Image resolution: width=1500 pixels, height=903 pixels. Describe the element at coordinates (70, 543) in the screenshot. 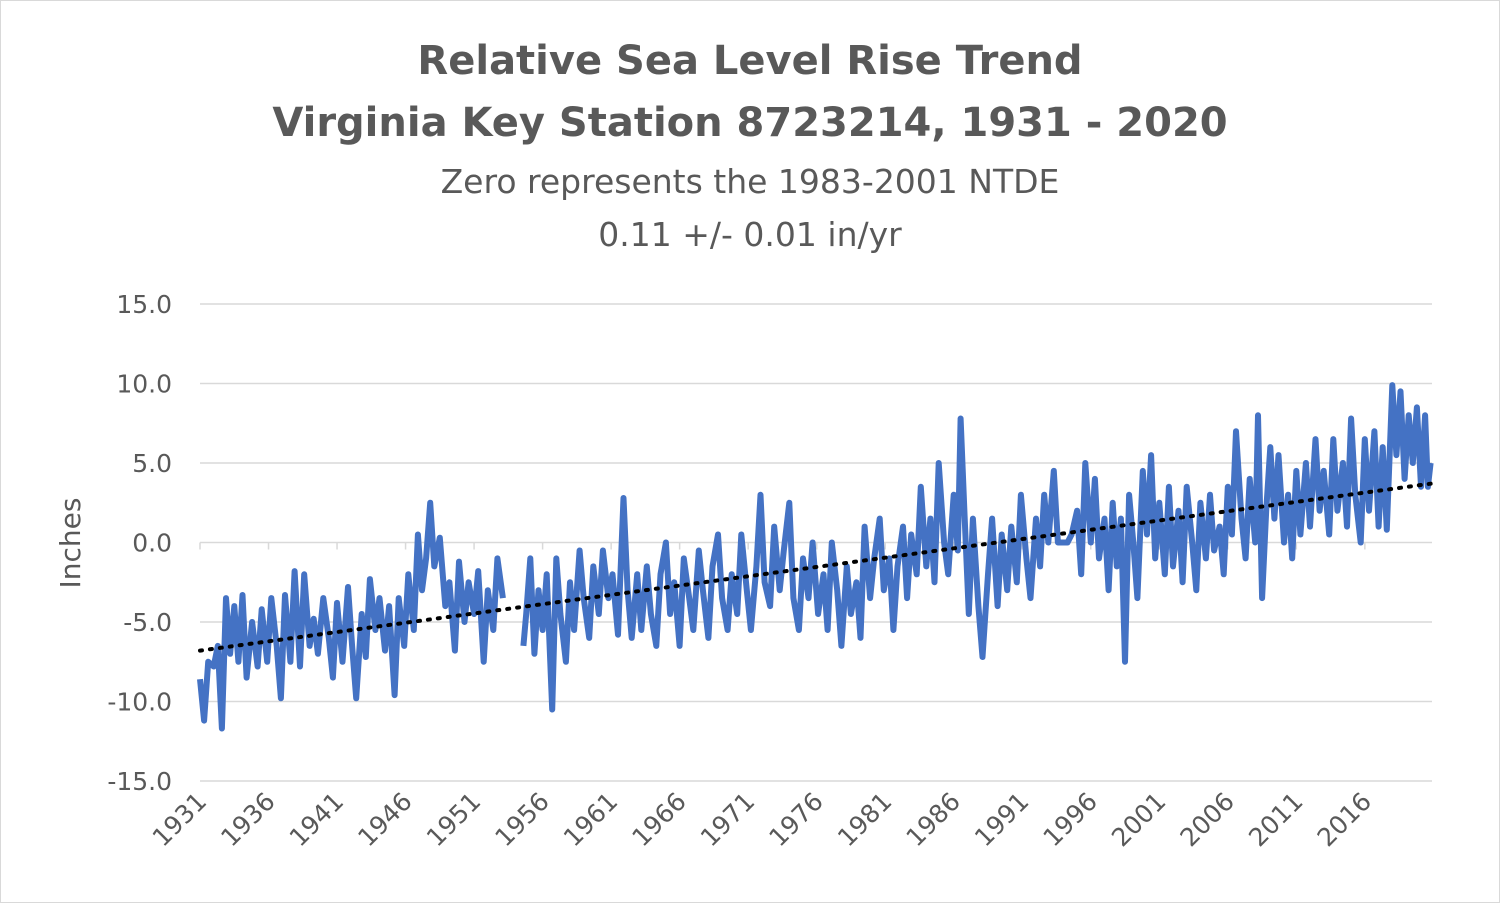

I see `y-axis-label: Inches` at that location.